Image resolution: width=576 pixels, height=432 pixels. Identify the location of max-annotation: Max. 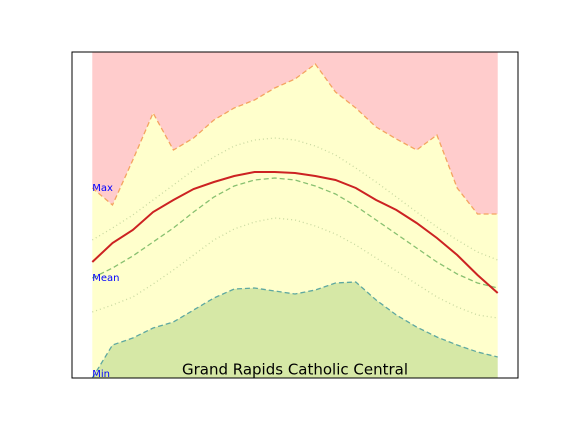
(102, 188).